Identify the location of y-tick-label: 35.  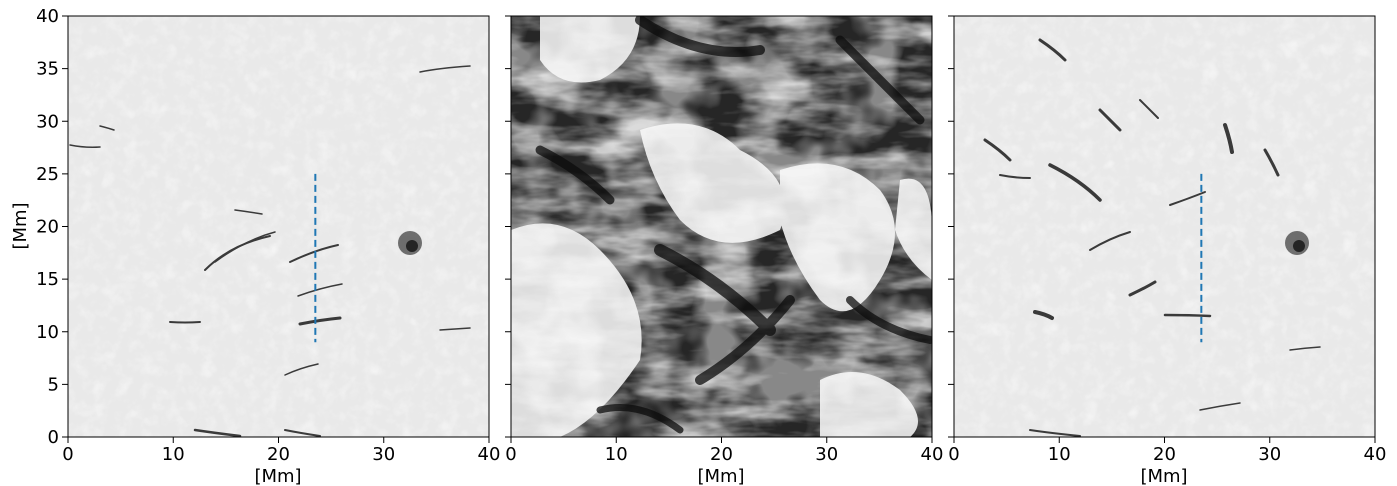
(47, 69).